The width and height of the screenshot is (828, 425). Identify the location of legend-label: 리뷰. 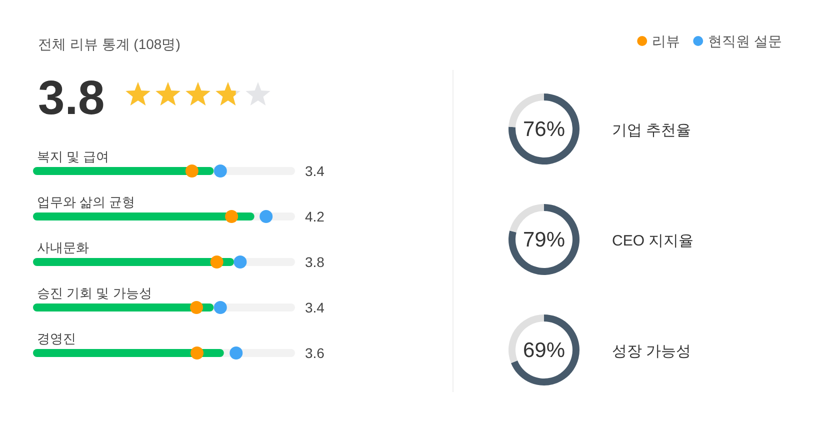
(666, 41).